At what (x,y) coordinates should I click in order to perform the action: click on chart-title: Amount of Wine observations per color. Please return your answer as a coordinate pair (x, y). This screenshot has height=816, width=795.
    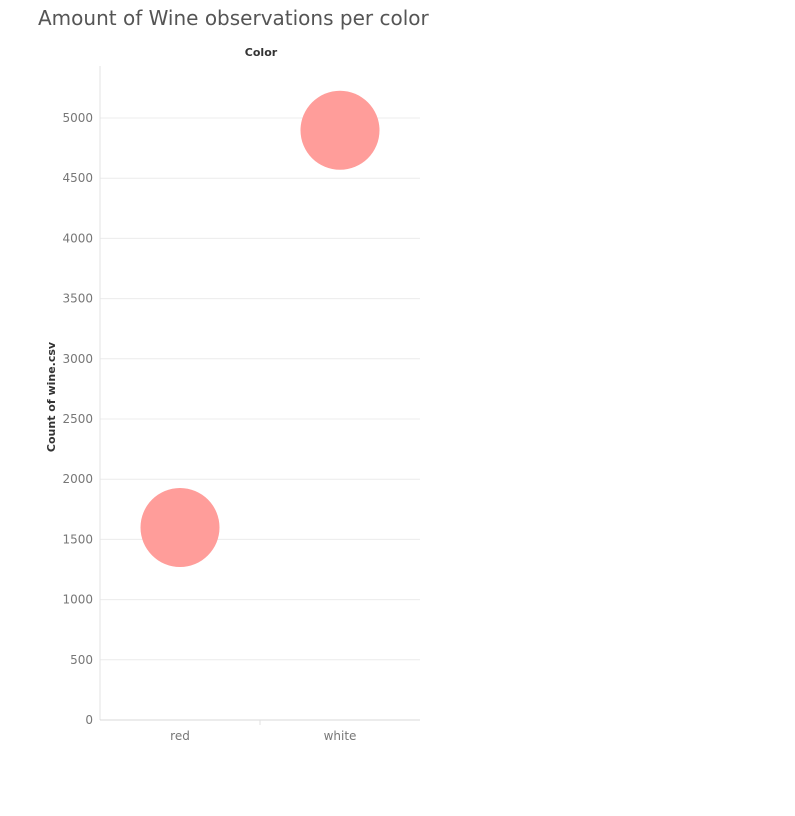
    Looking at the image, I should click on (233, 18).